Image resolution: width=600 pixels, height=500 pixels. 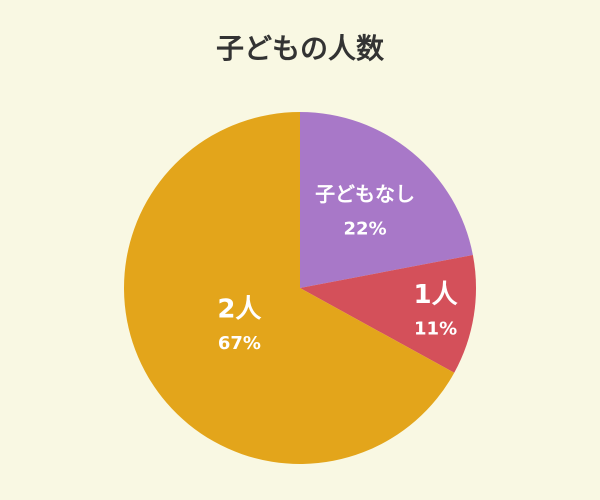 What do you see at coordinates (239, 343) in the screenshot?
I see `value-label: 67%` at bounding box center [239, 343].